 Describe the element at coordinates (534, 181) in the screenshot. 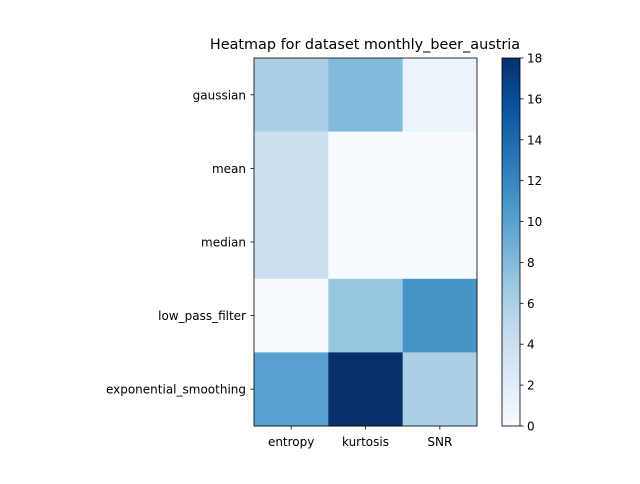

I see `colorbar-tick-label: 12` at that location.